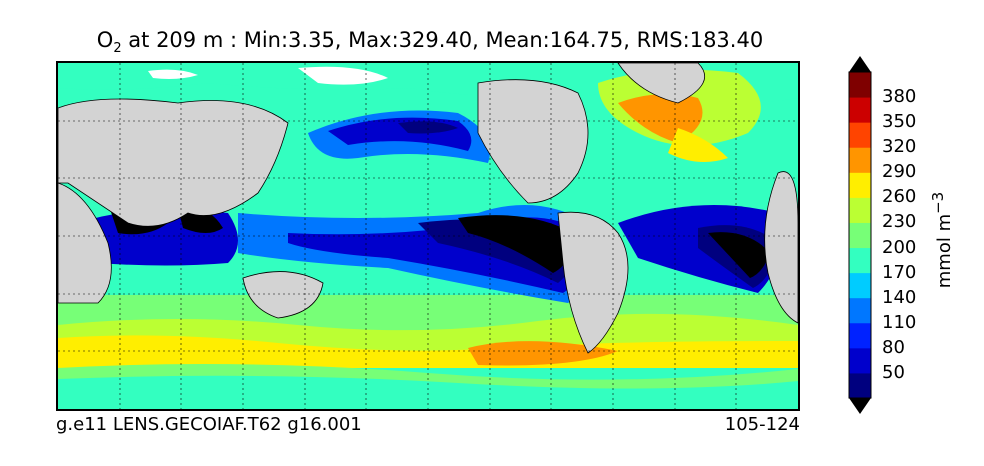  Describe the element at coordinates (173, 162) in the screenshot. I see `eurasia` at that location.